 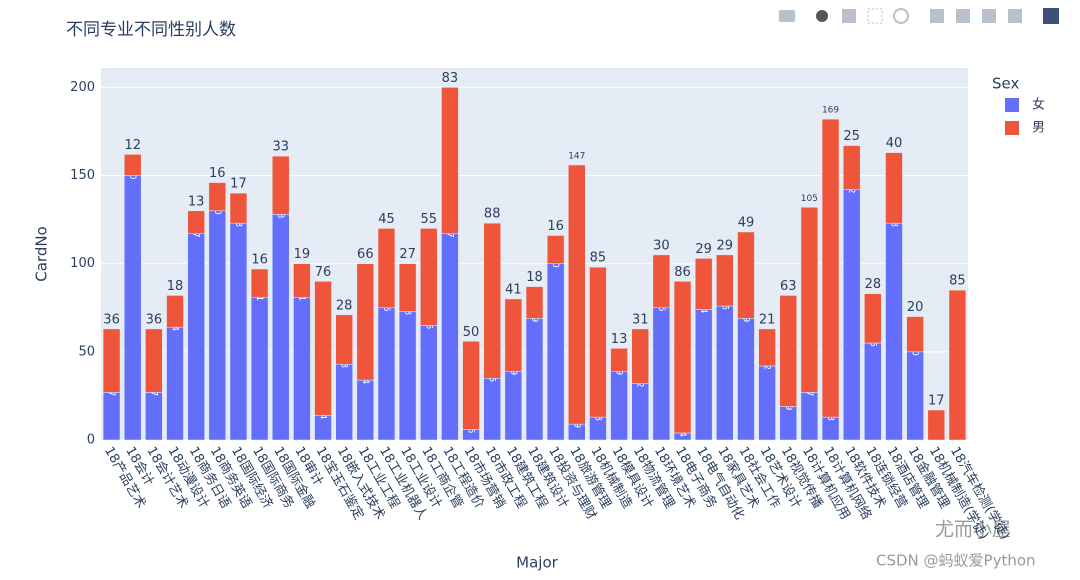 What do you see at coordinates (537, 563) in the screenshot?
I see `x-axis-title: Major` at bounding box center [537, 563].